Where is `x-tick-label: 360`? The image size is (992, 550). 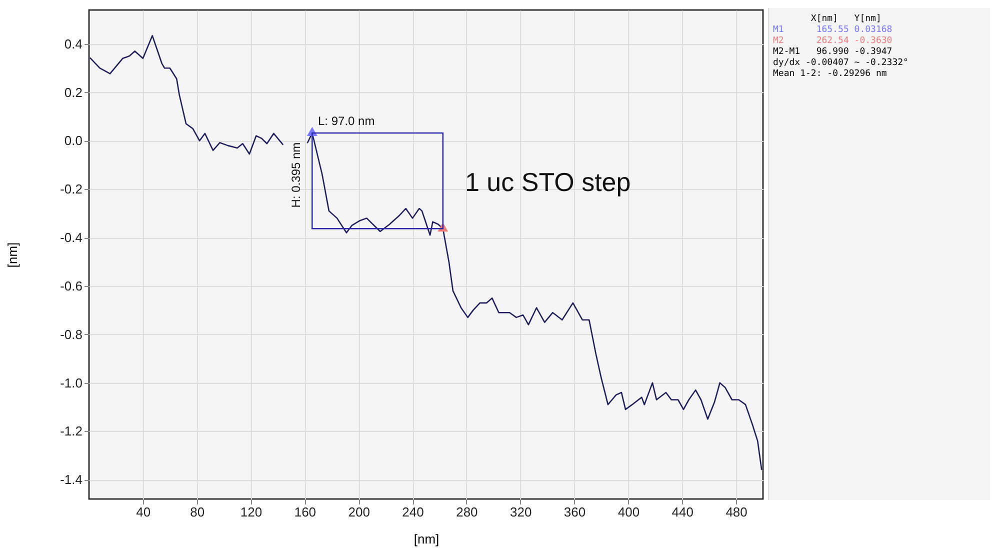
x-tick-label: 360 is located at coordinates (575, 512).